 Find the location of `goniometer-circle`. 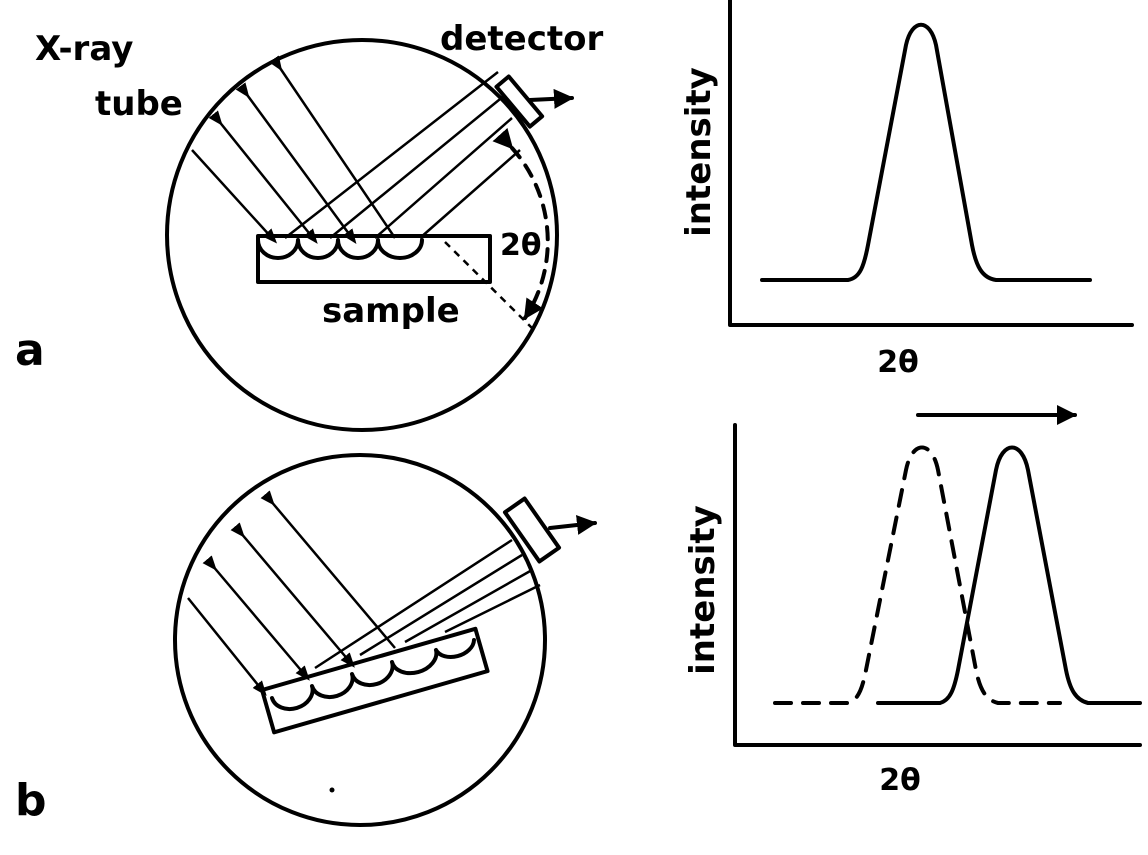

goniometer-circle is located at coordinates (360, 640).